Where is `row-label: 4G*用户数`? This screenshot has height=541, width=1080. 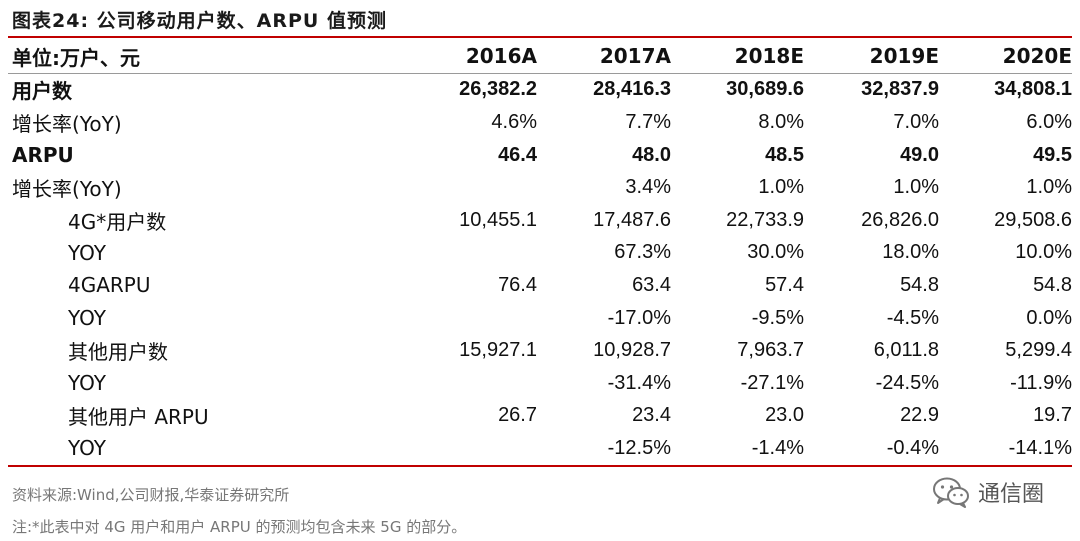 row-label: 4G*用户数 is located at coordinates (117, 221).